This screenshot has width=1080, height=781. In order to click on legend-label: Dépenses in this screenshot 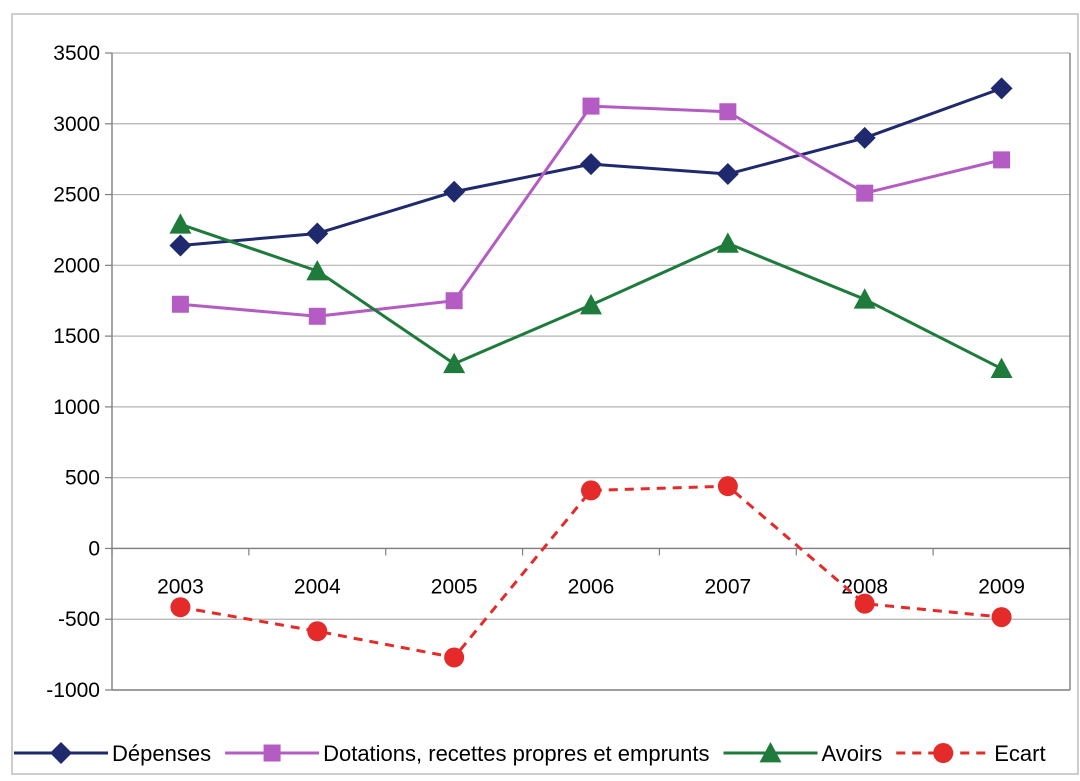, I will do `click(161, 753)`.